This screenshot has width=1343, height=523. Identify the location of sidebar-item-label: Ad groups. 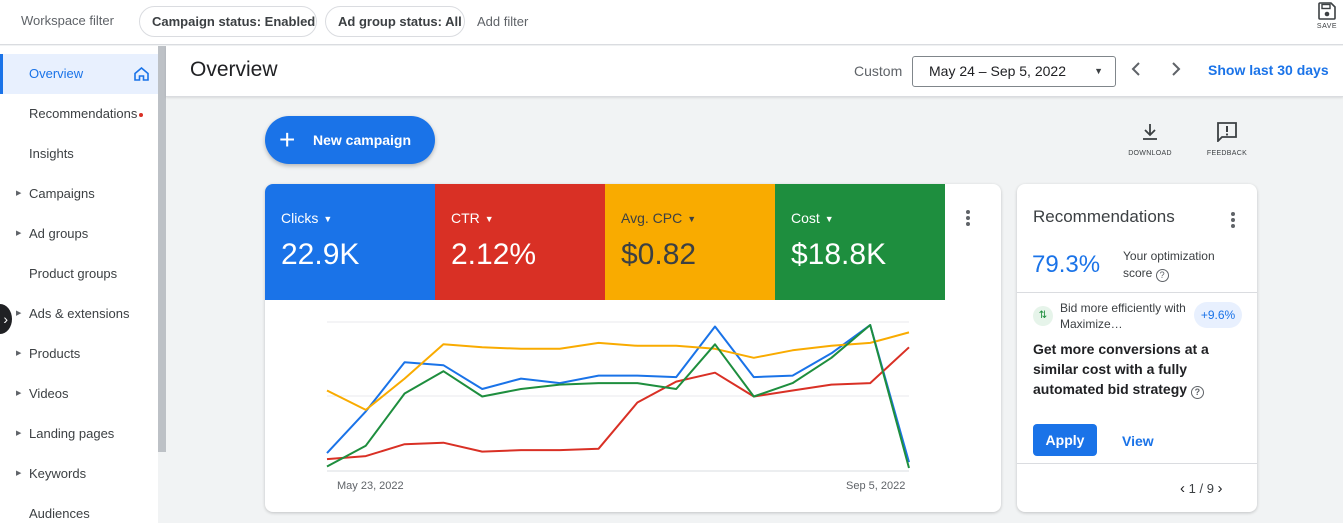
(59, 233).